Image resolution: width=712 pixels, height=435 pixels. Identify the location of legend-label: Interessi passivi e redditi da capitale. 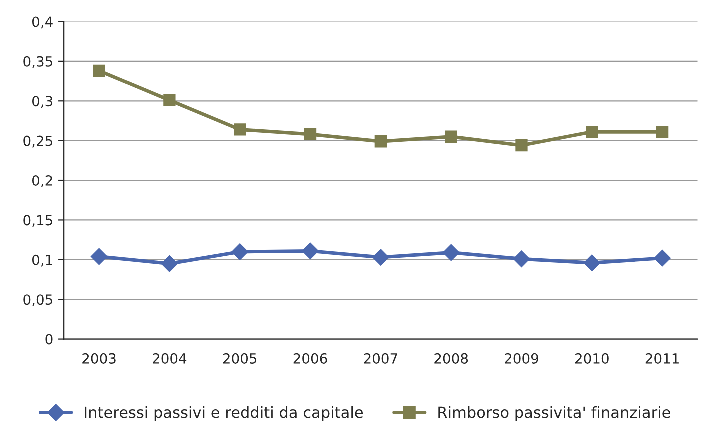
(224, 414).